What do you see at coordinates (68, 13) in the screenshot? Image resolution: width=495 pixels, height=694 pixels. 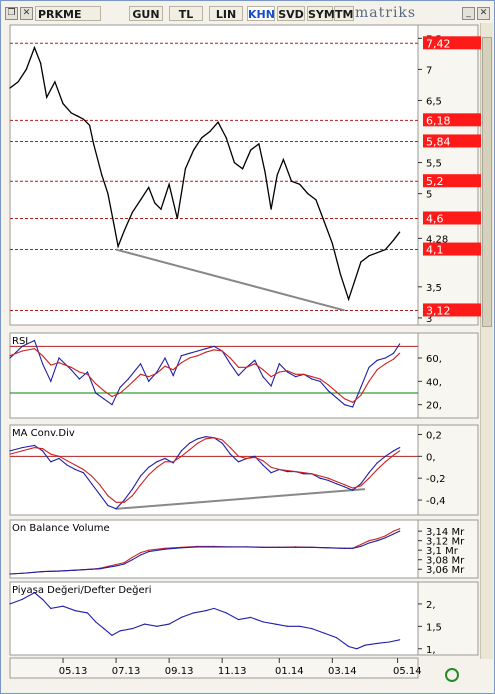 I see `symbol-label: PRKME` at bounding box center [68, 13].